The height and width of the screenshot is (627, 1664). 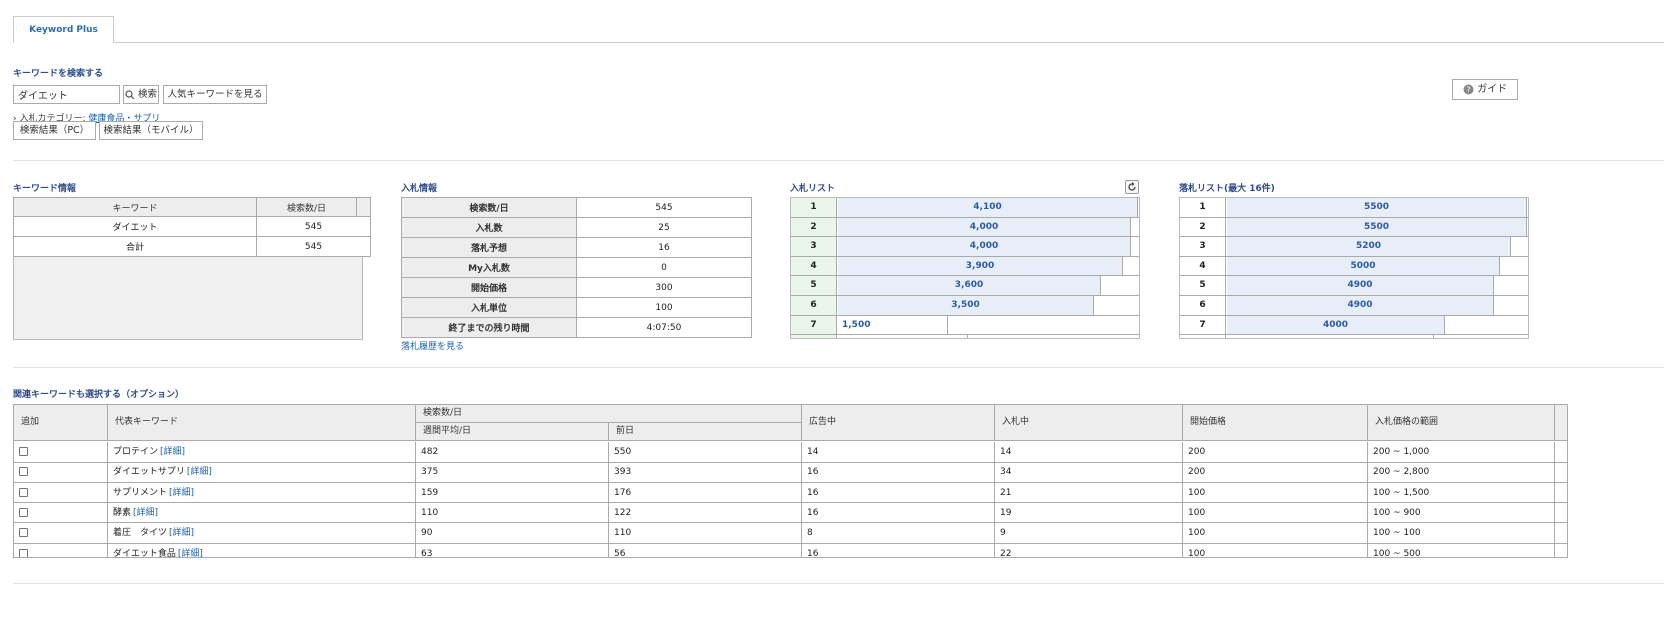 What do you see at coordinates (141, 94) in the screenshot?
I see `search-button: 検索` at bounding box center [141, 94].